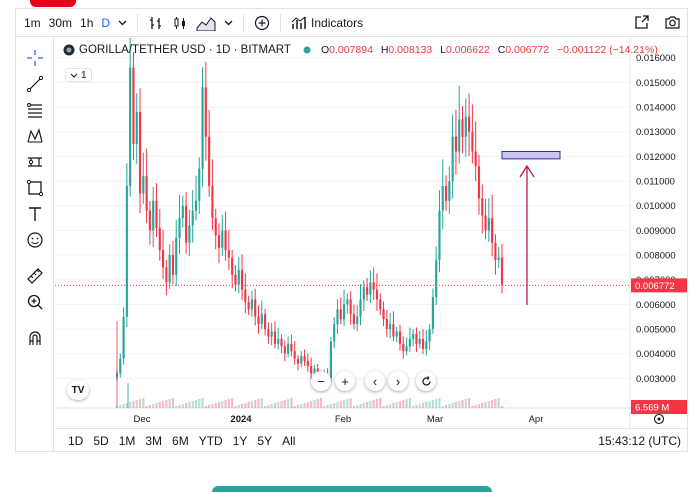 Image resolution: width=690 pixels, height=492 pixels. What do you see at coordinates (35, 162) in the screenshot?
I see `prediction-icon` at bounding box center [35, 162].